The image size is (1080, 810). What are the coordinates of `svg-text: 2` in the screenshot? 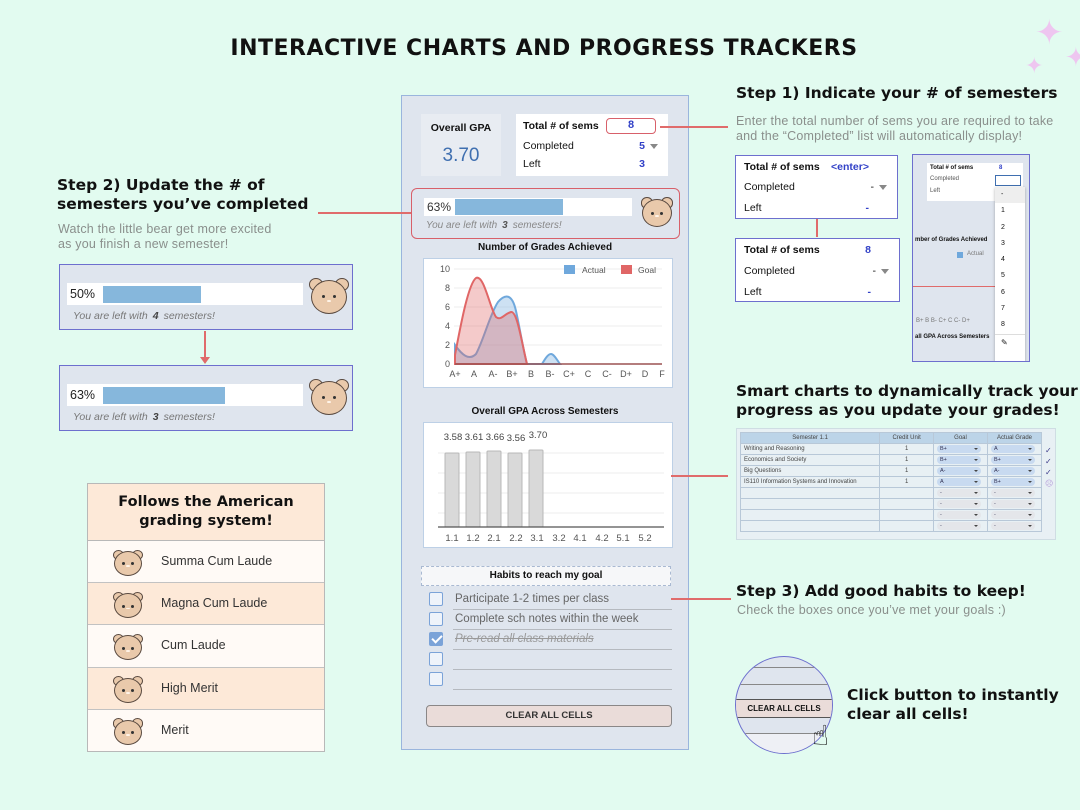 It's located at (447, 345).